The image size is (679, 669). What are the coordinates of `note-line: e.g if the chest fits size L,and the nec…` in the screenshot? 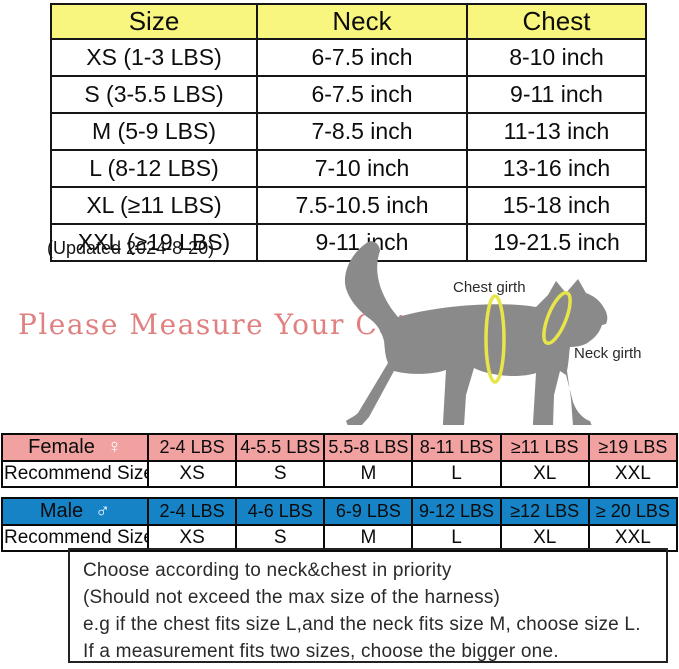 It's located at (362, 624).